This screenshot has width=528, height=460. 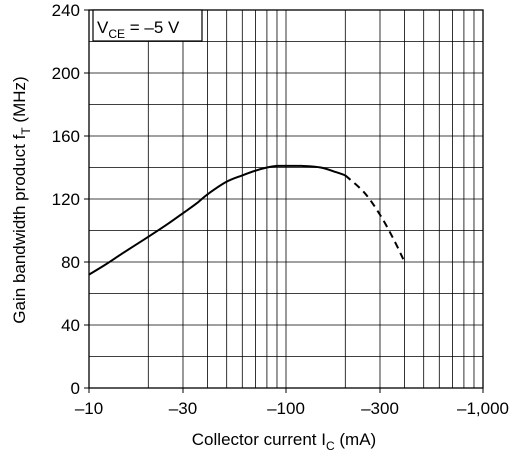 I want to click on x-tick-label: –300, so click(x=380, y=408).